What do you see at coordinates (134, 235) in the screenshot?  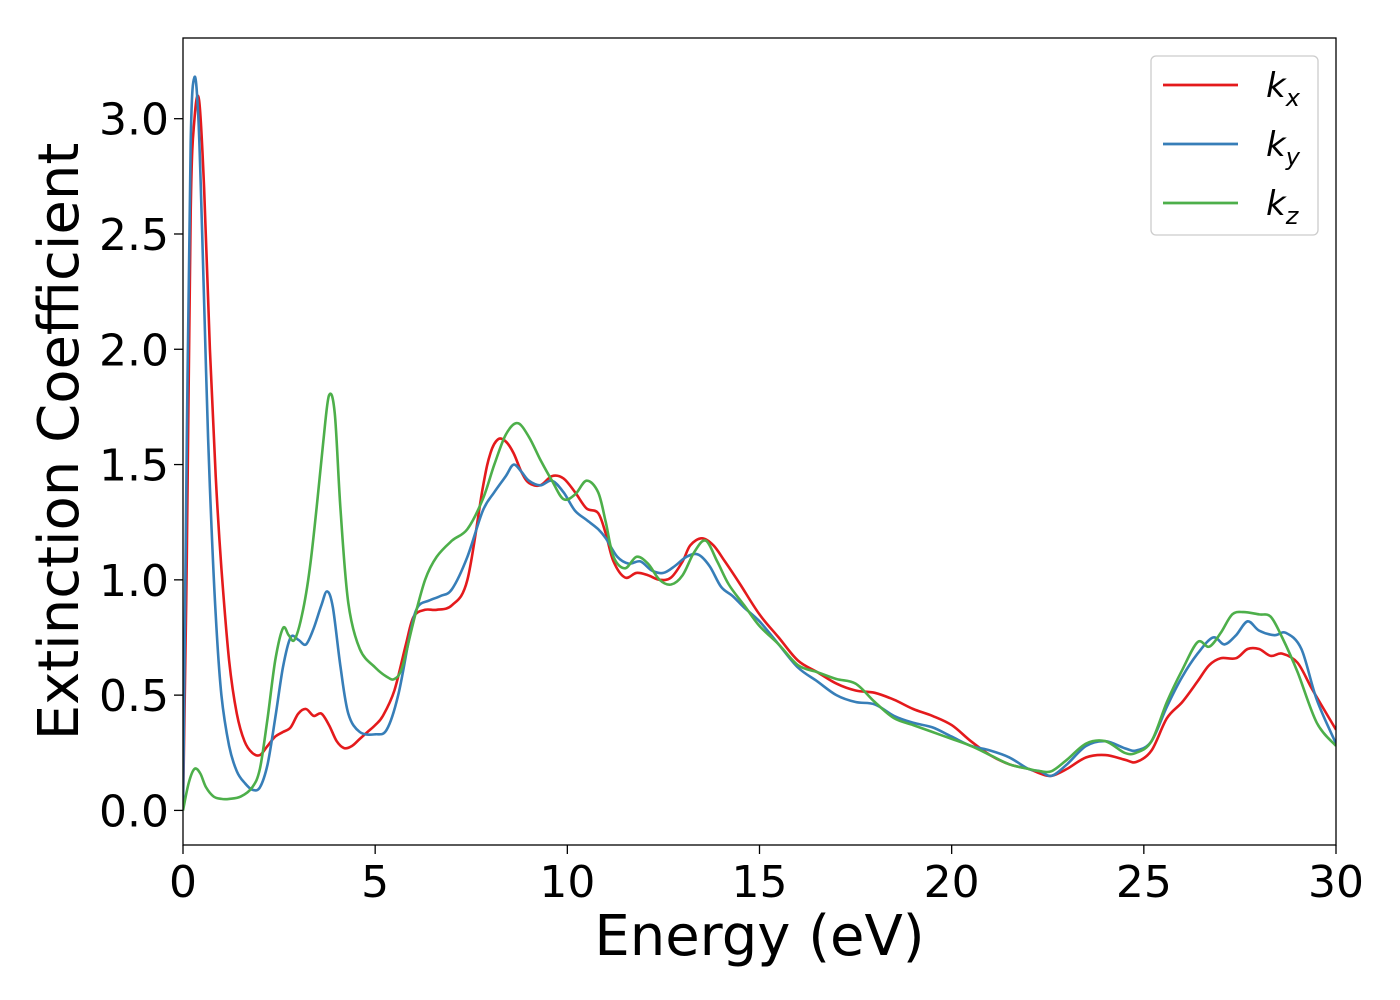 I see `y-tick-label: 2.5` at bounding box center [134, 235].